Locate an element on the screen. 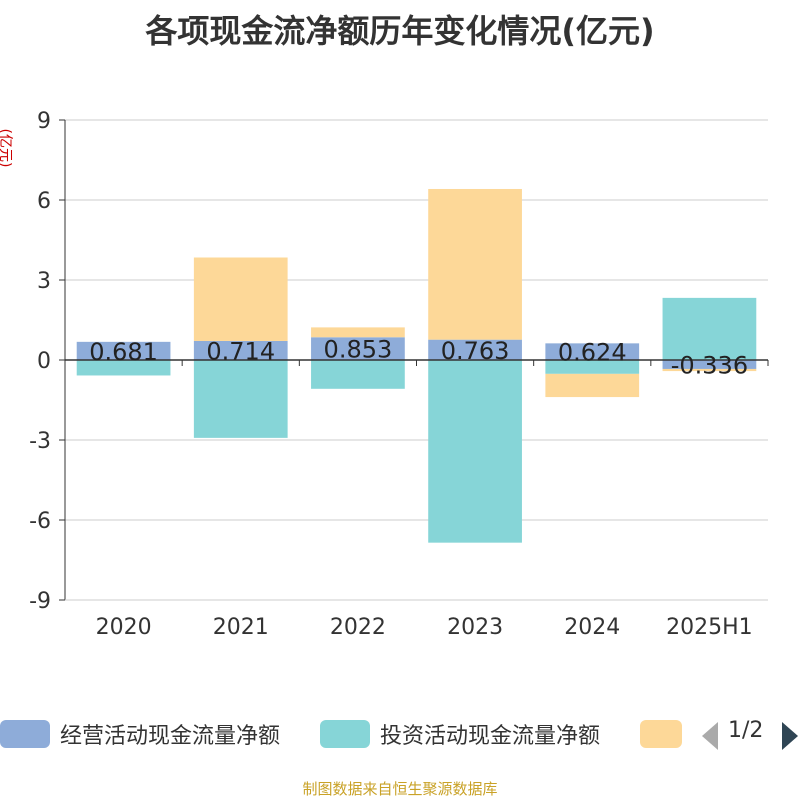  bar-series0-2024 is located at coordinates (592, 351).